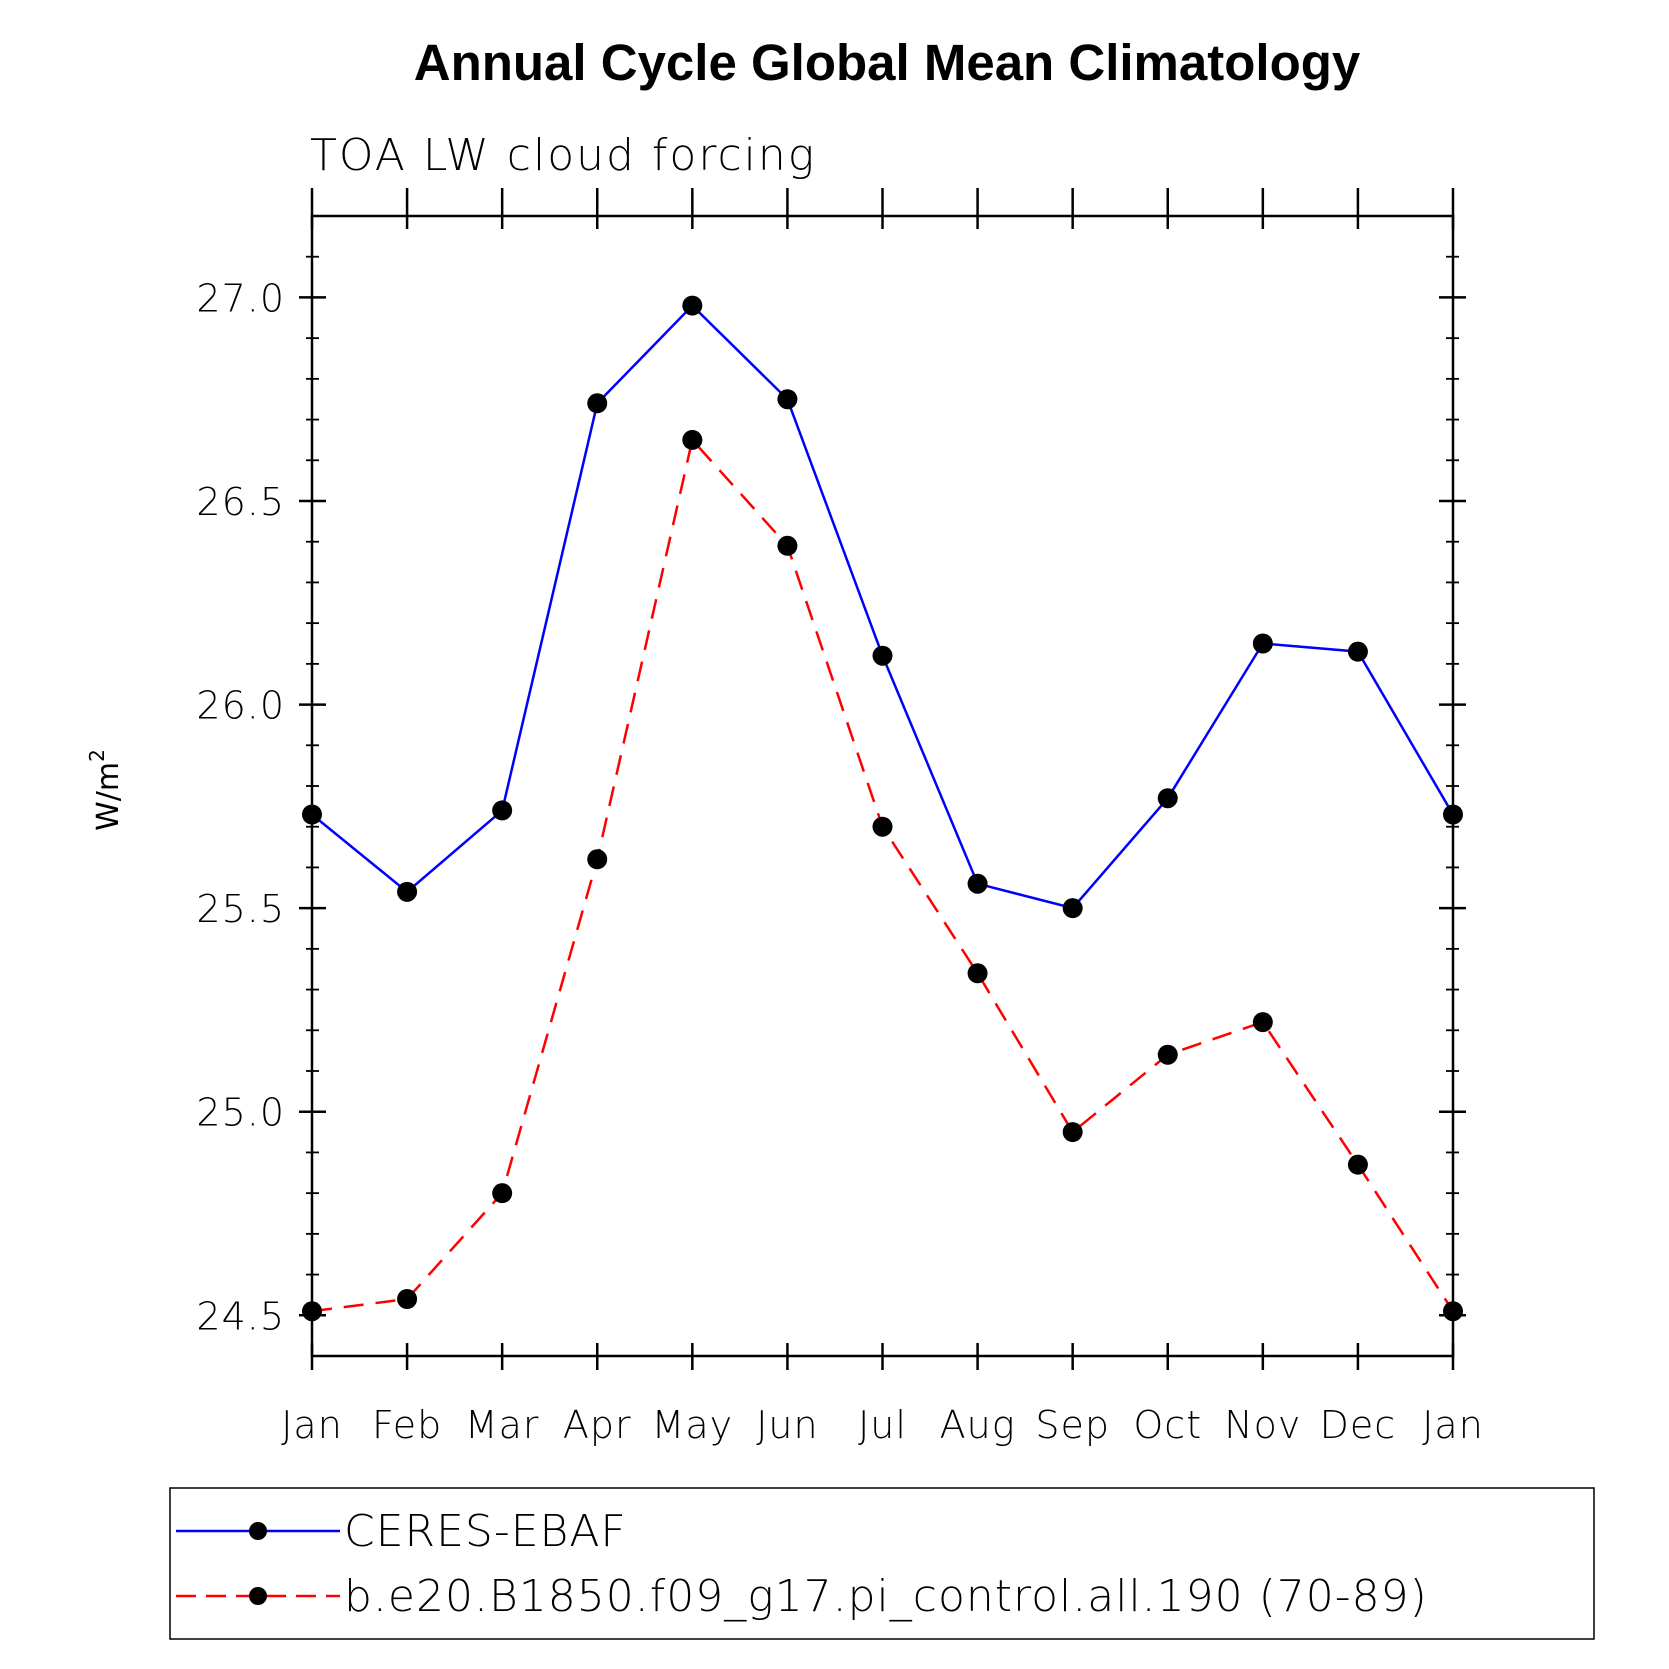 This screenshot has height=1669, width=1669. I want to click on x-tick-label: May, so click(693, 1425).